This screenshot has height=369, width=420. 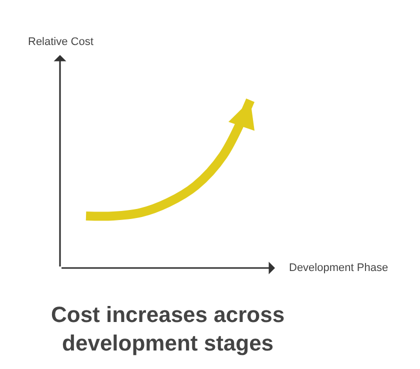 I want to click on x-axis-title: Development Phase, so click(x=338, y=268).